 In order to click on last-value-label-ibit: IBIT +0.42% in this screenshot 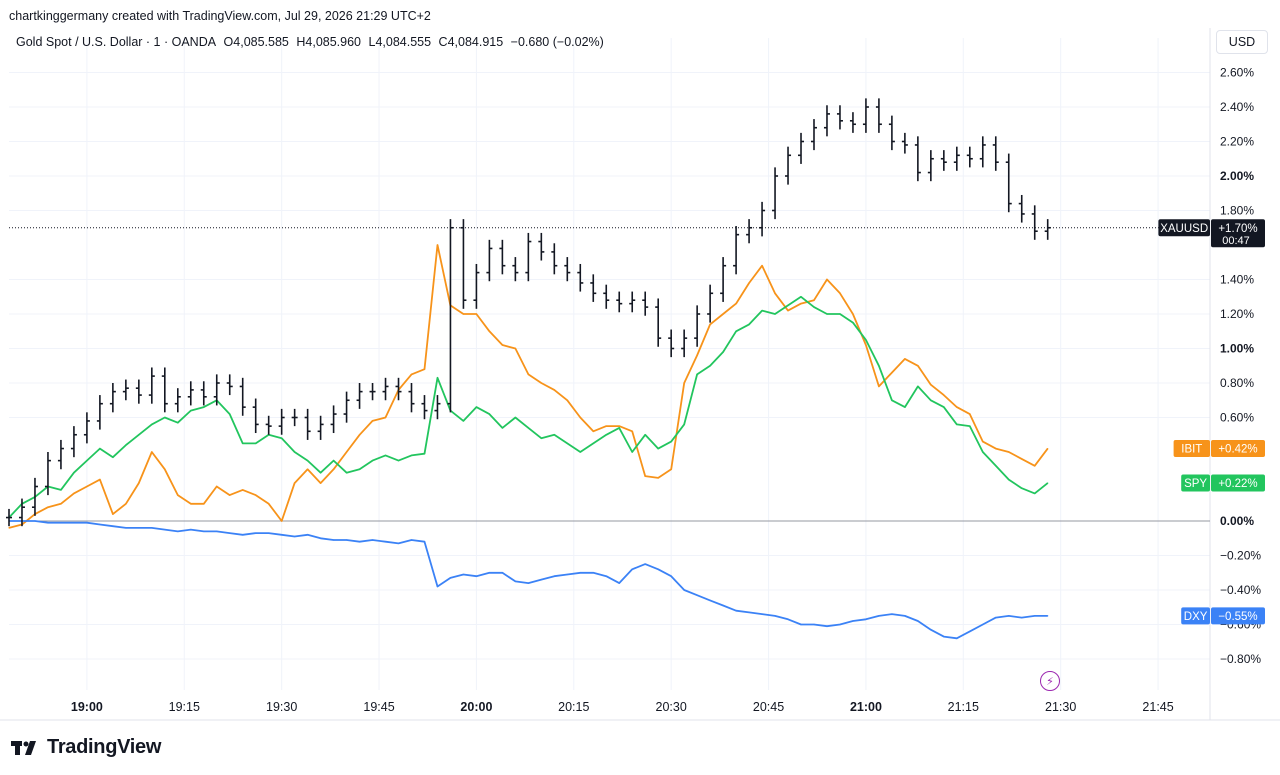, I will do `click(1219, 449)`.